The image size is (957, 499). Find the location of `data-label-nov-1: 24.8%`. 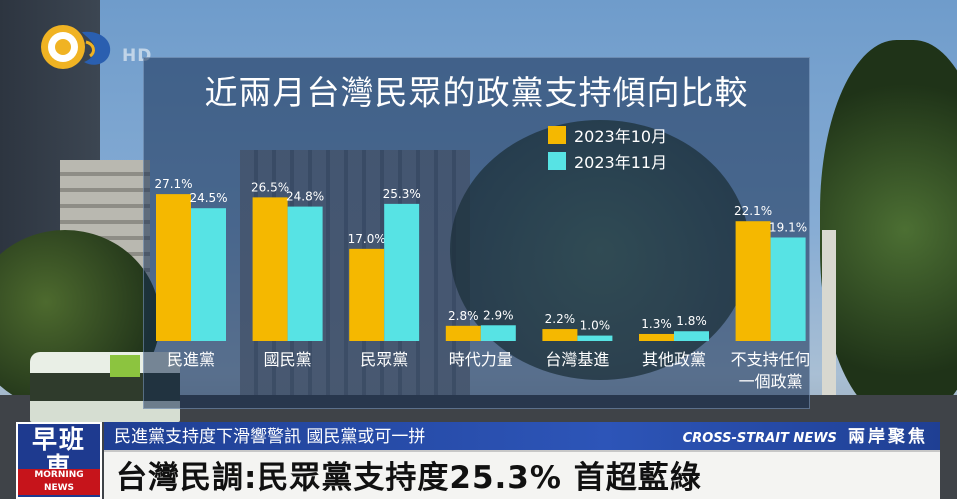

data-label-nov-1: 24.8% is located at coordinates (305, 197).